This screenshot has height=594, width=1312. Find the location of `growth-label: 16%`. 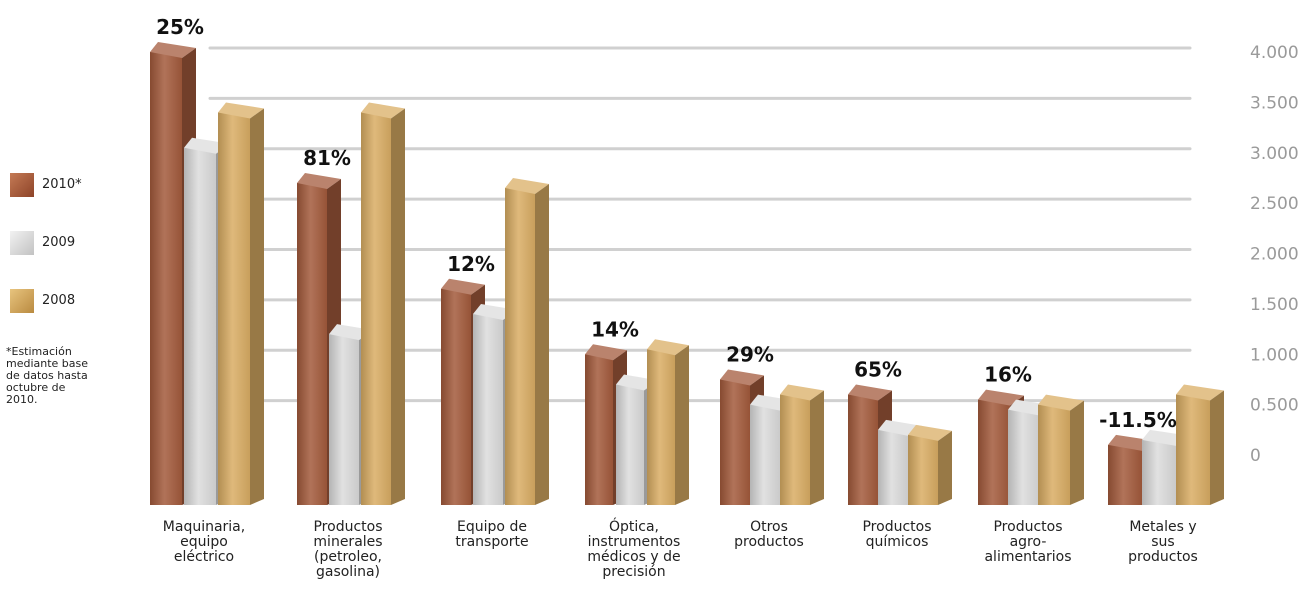

growth-label: 16% is located at coordinates (1008, 375).